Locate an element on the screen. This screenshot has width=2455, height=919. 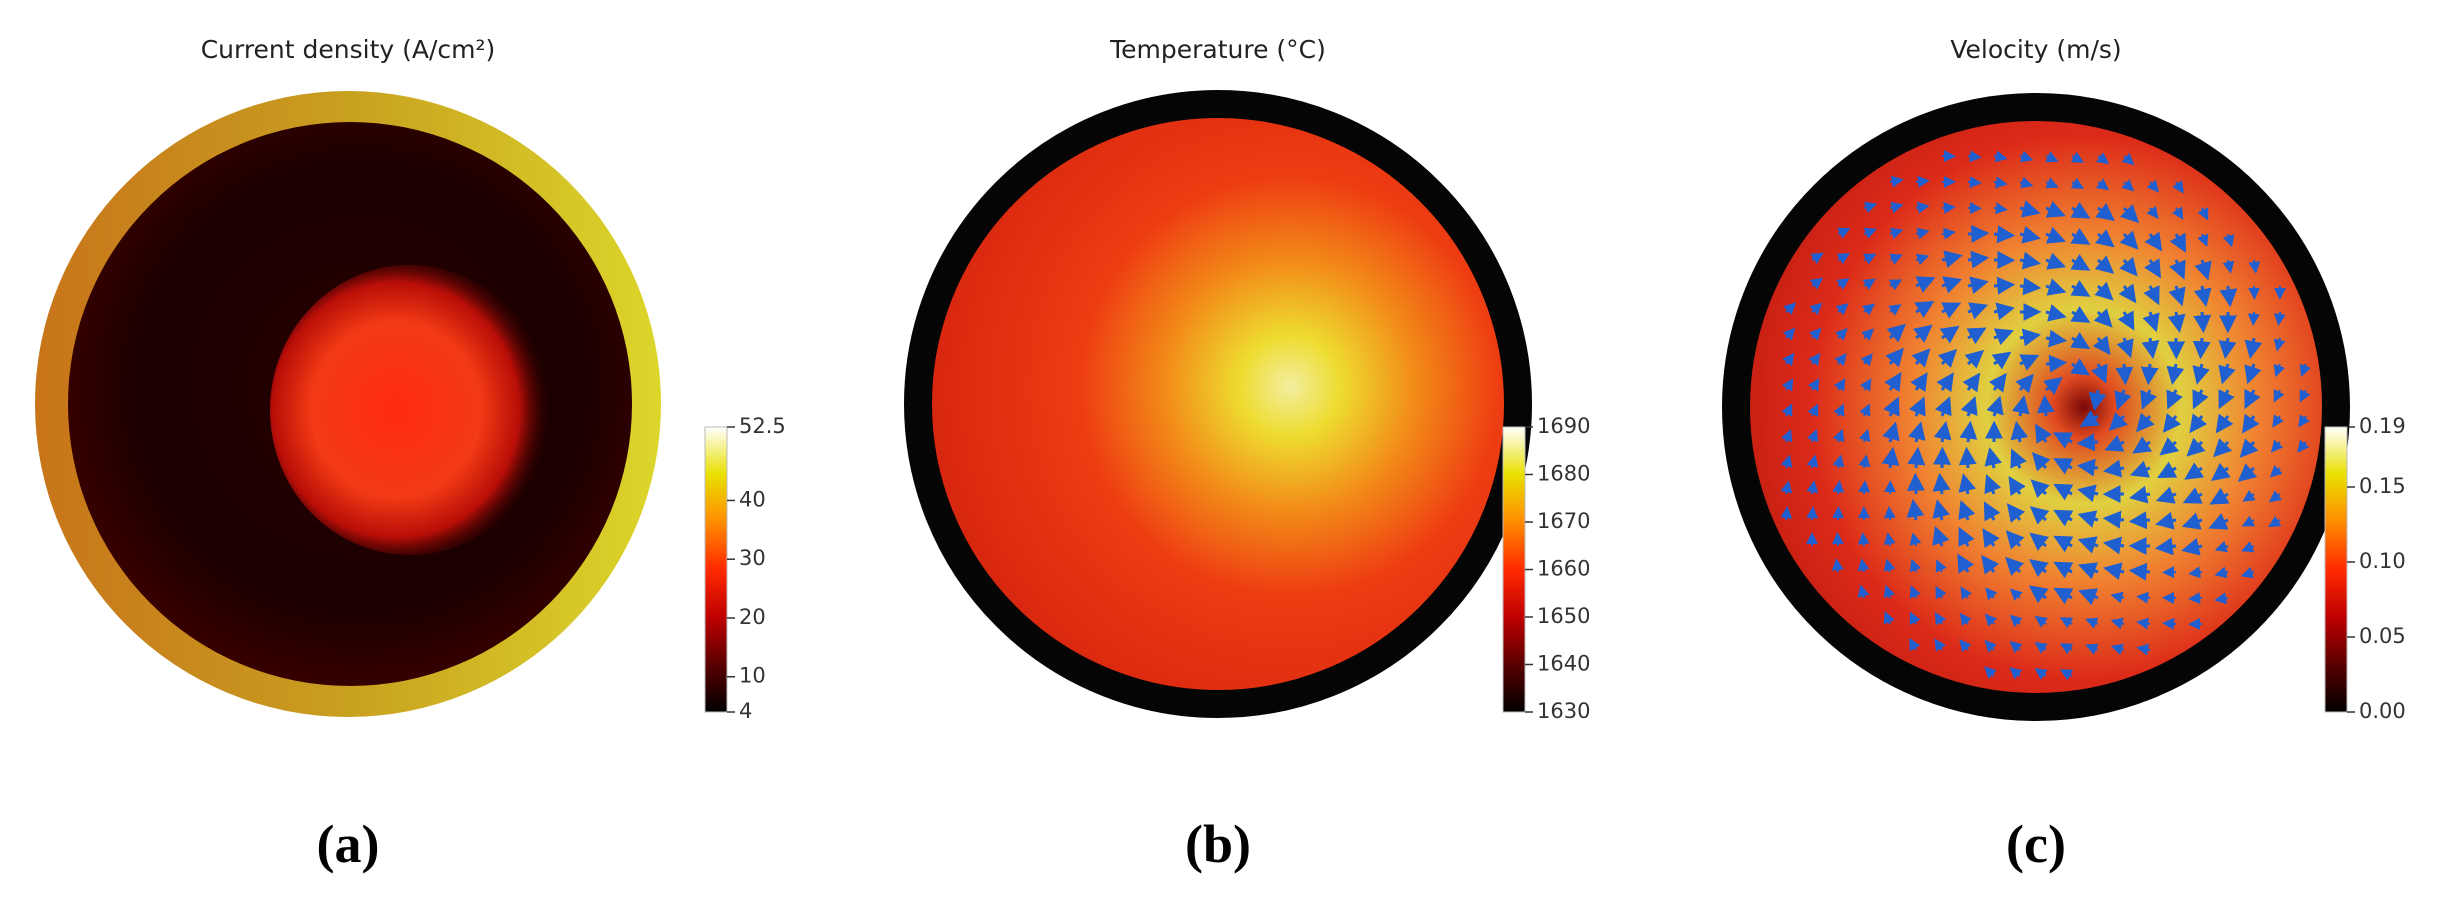
colorbar-tick-label: 52.5 is located at coordinates (762, 426).